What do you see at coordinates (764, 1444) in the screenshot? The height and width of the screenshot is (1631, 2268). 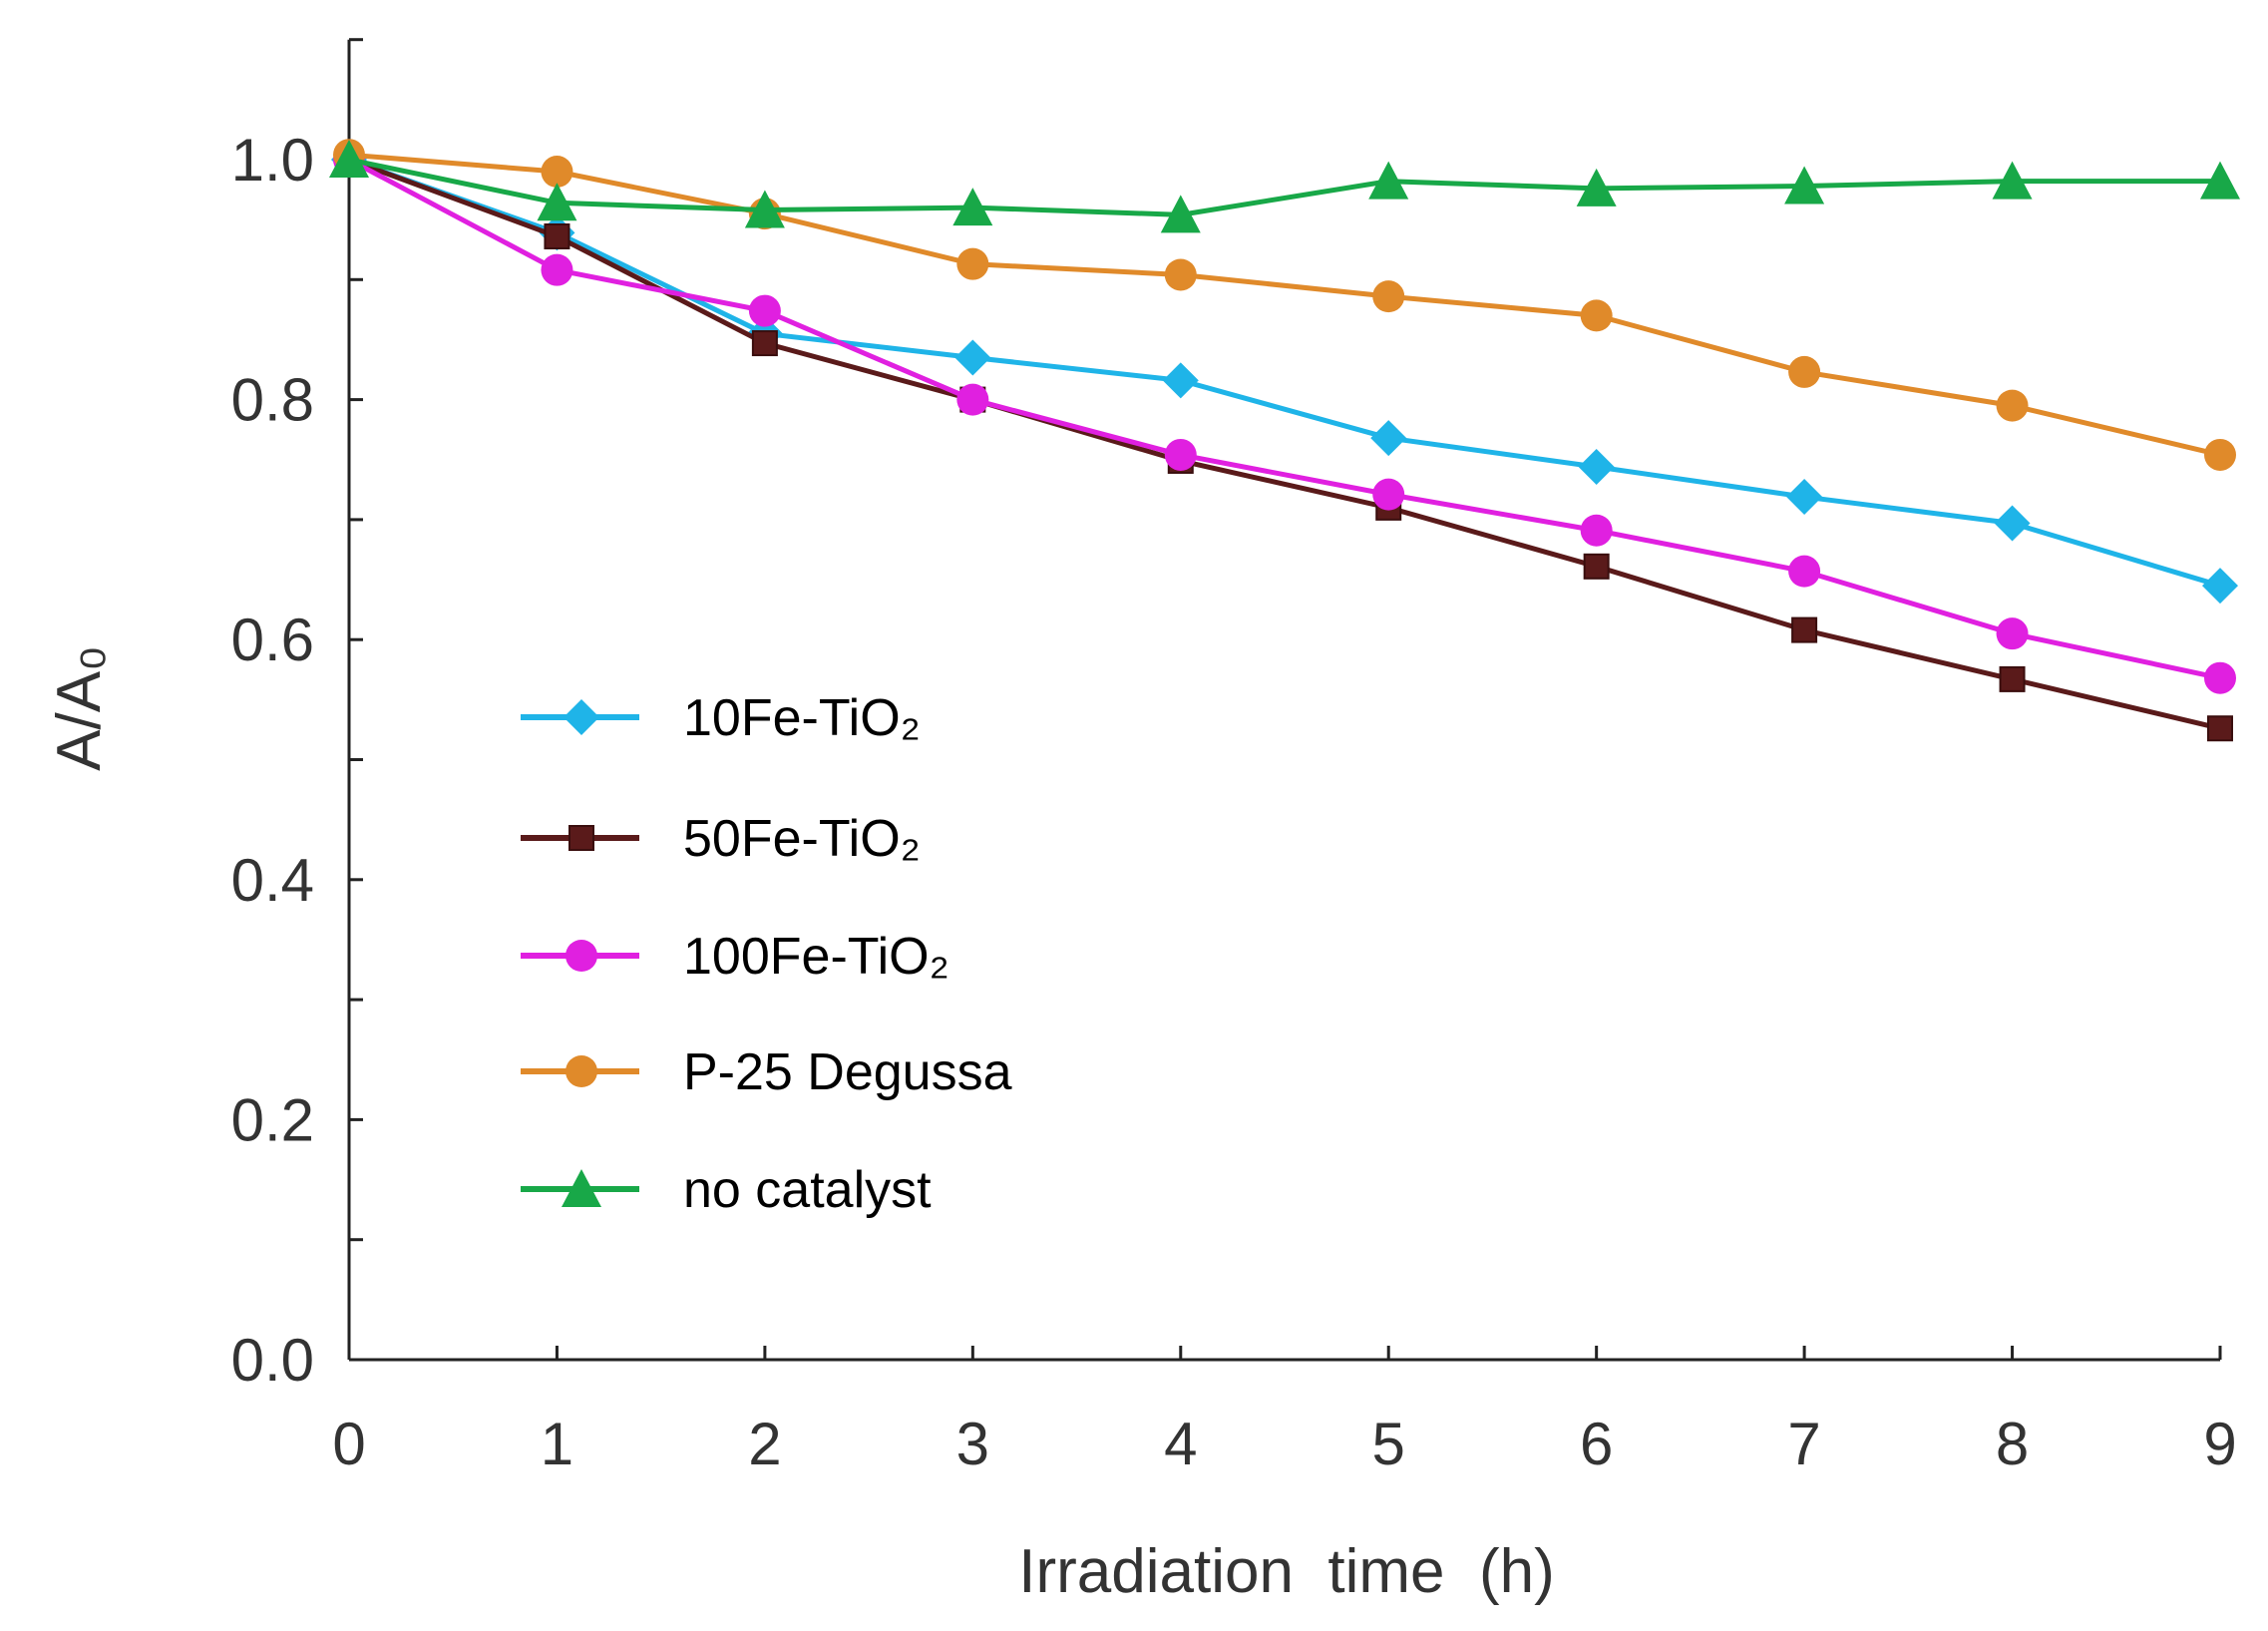 I see `x-tick-label: 2` at bounding box center [764, 1444].